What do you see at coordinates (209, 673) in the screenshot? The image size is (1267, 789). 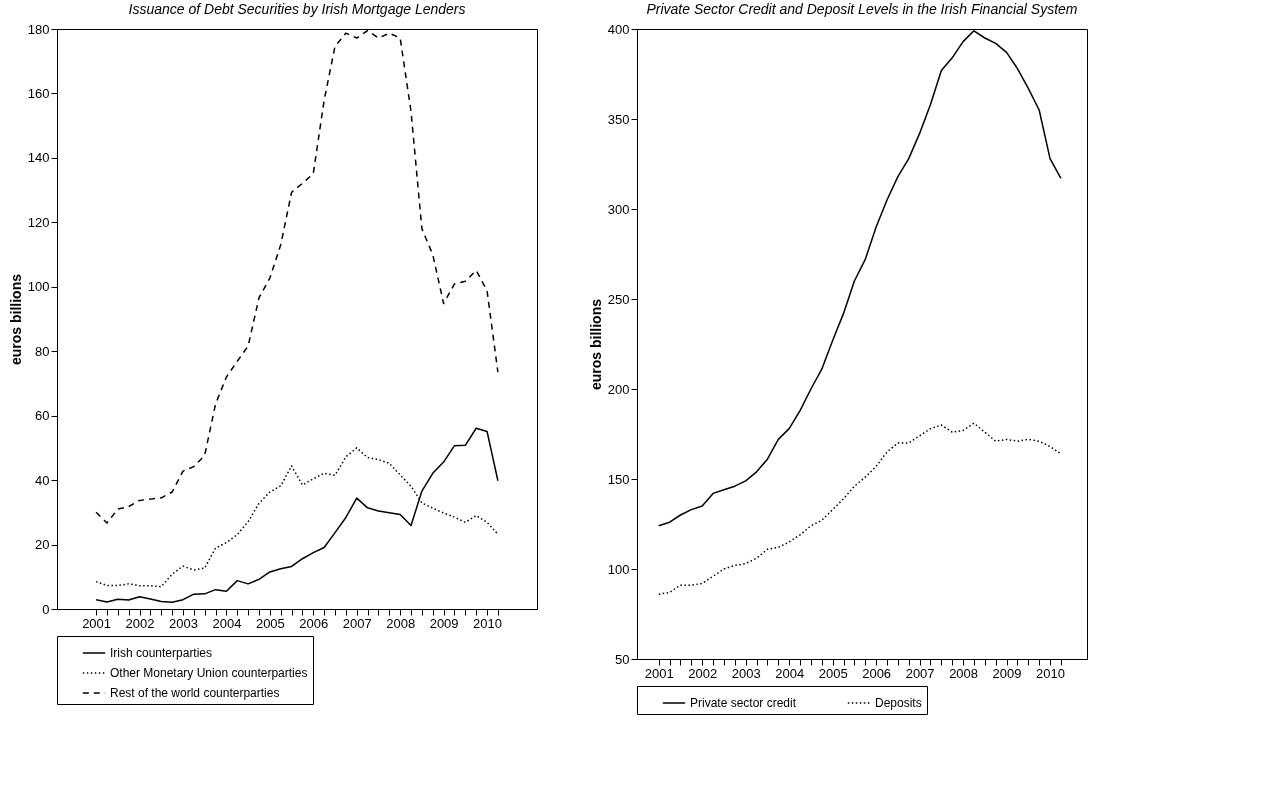 I see `legend-label: Other Monetary Union counterparties` at bounding box center [209, 673].